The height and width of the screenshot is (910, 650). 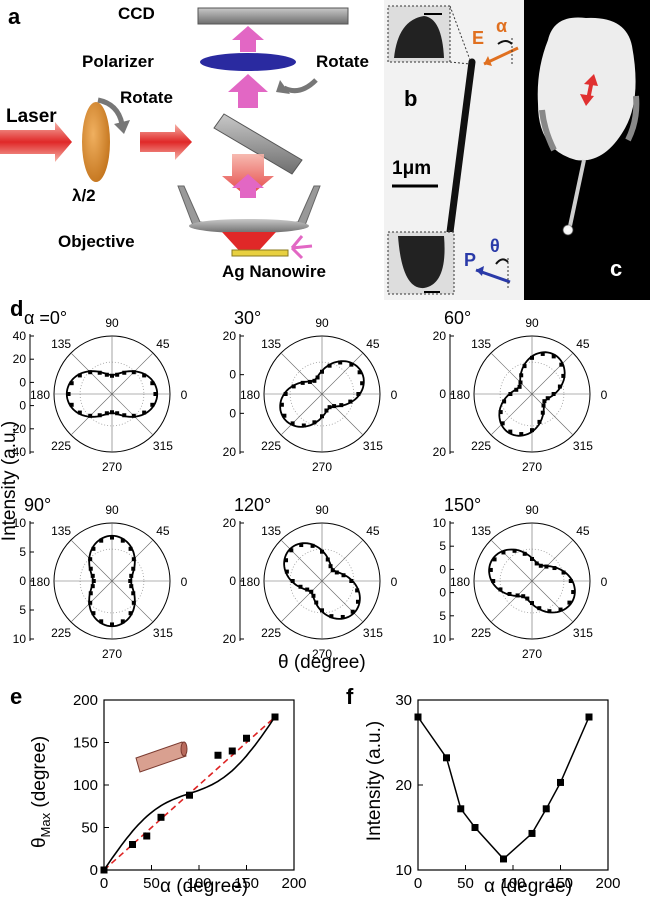 I want to click on x-tick-label: 0, so click(x=418, y=883).